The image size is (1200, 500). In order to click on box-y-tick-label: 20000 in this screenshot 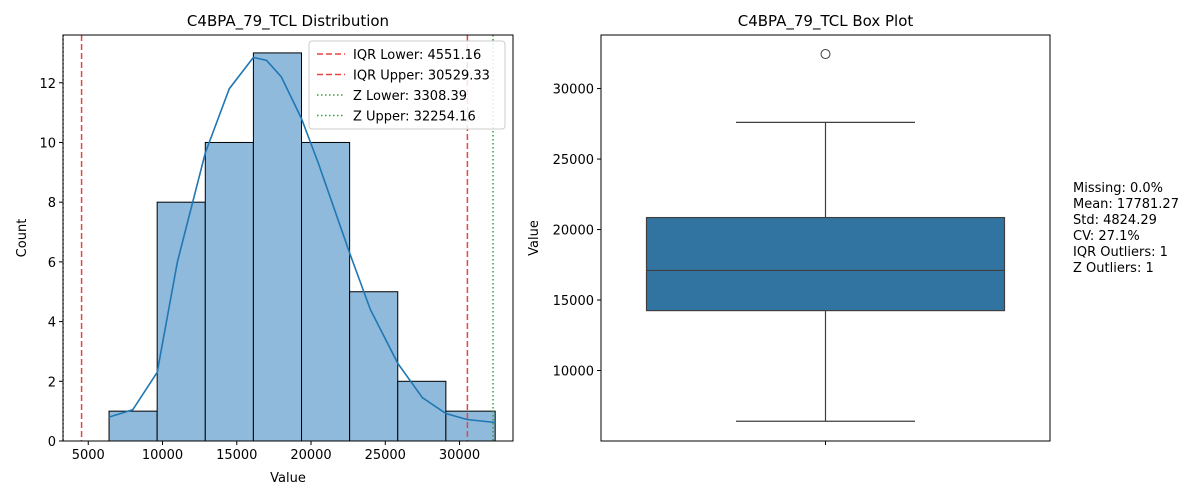, I will do `click(573, 231)`.